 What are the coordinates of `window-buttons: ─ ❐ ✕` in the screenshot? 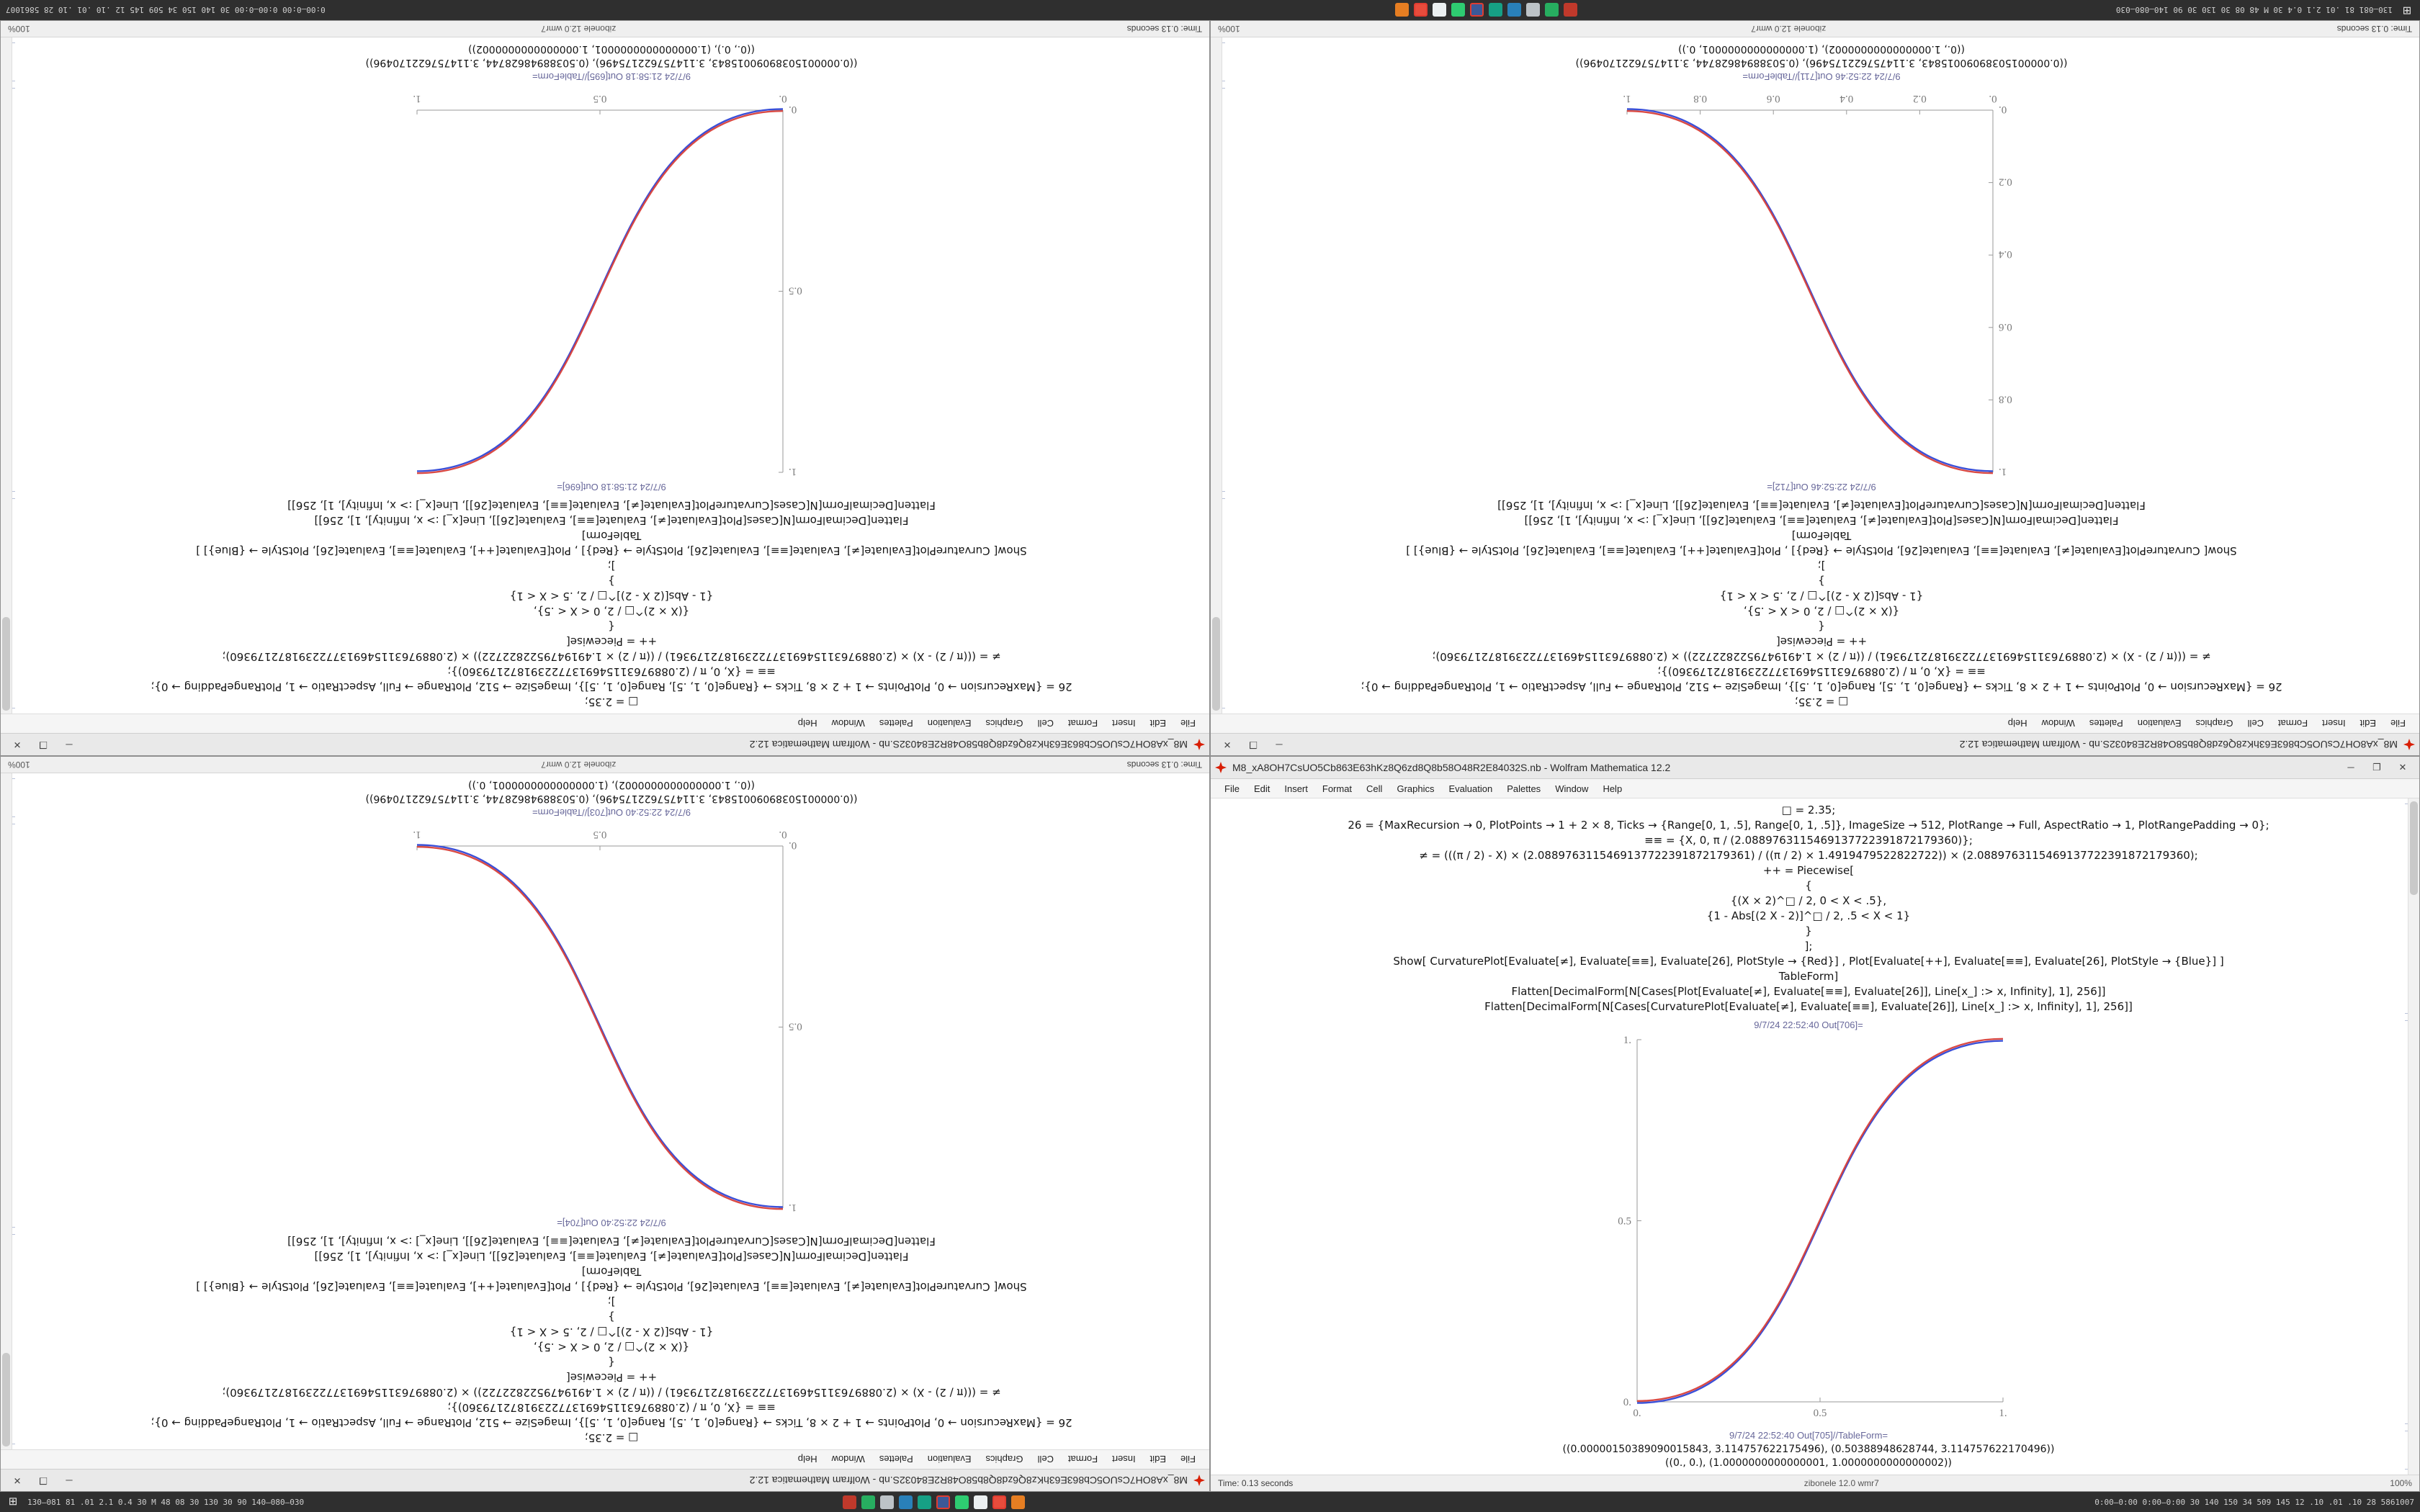 It's located at (43, 1480).